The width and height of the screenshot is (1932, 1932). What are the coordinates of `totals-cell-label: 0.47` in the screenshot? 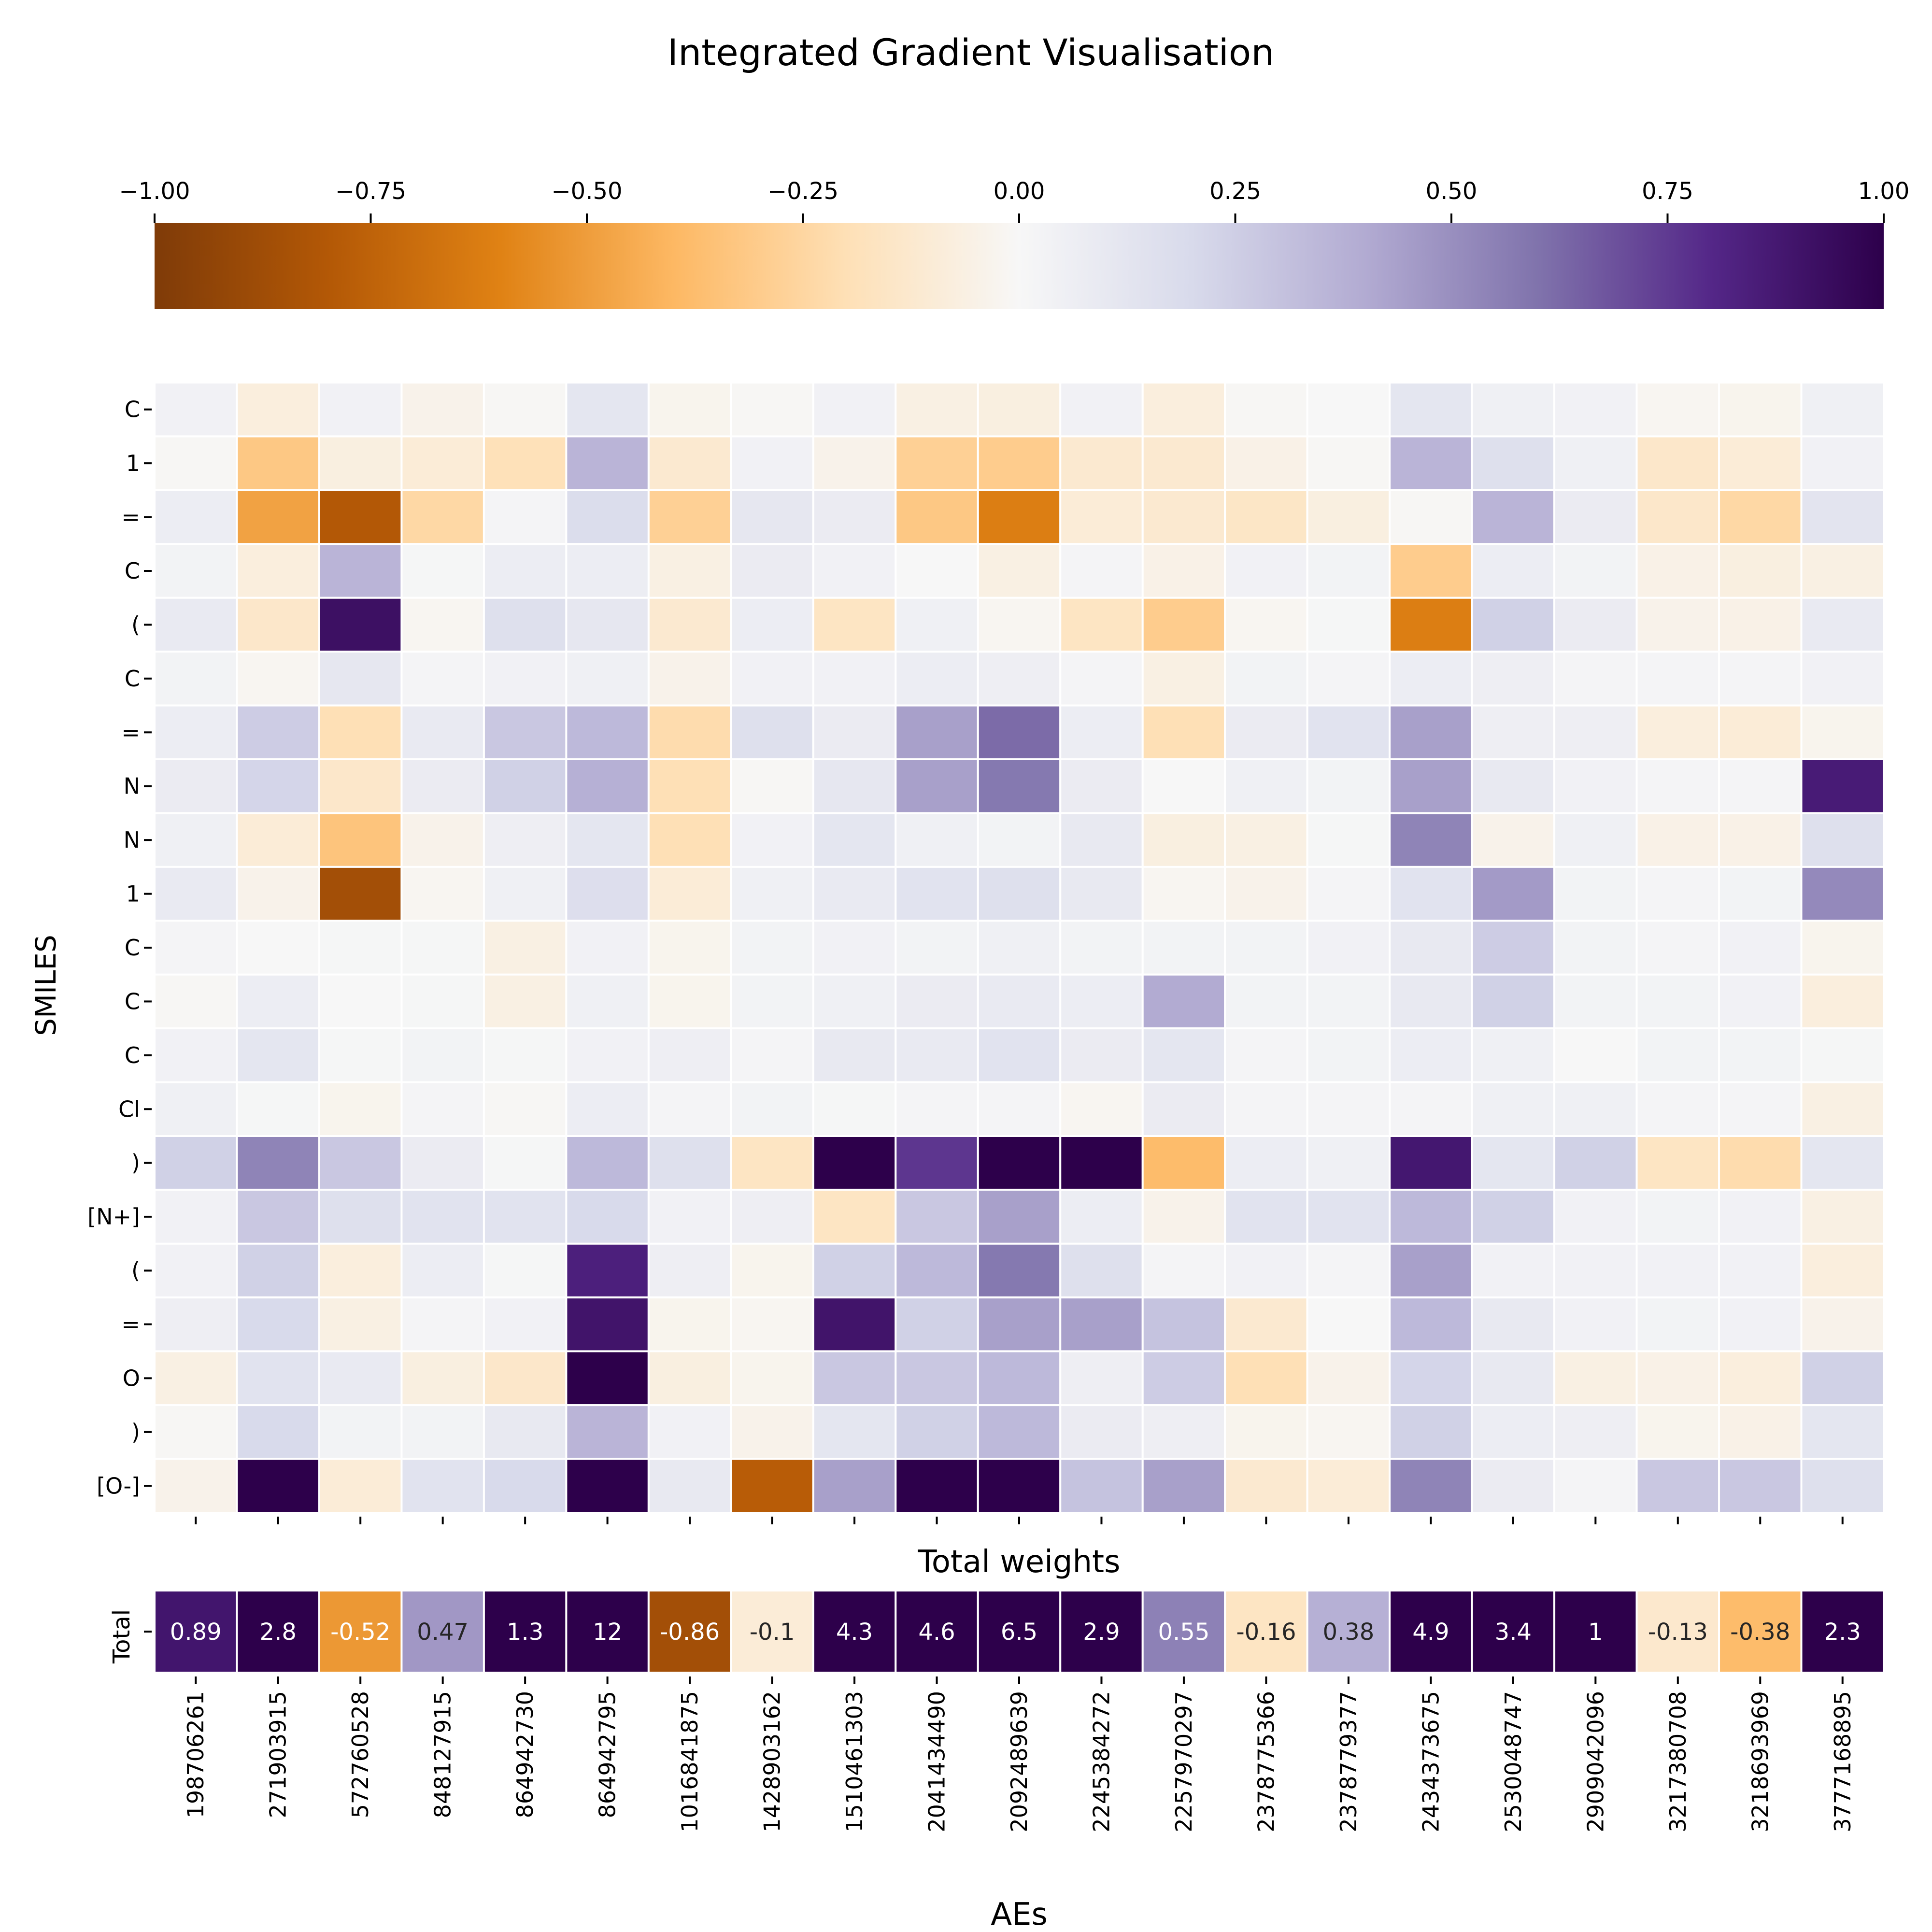 It's located at (443, 1632).